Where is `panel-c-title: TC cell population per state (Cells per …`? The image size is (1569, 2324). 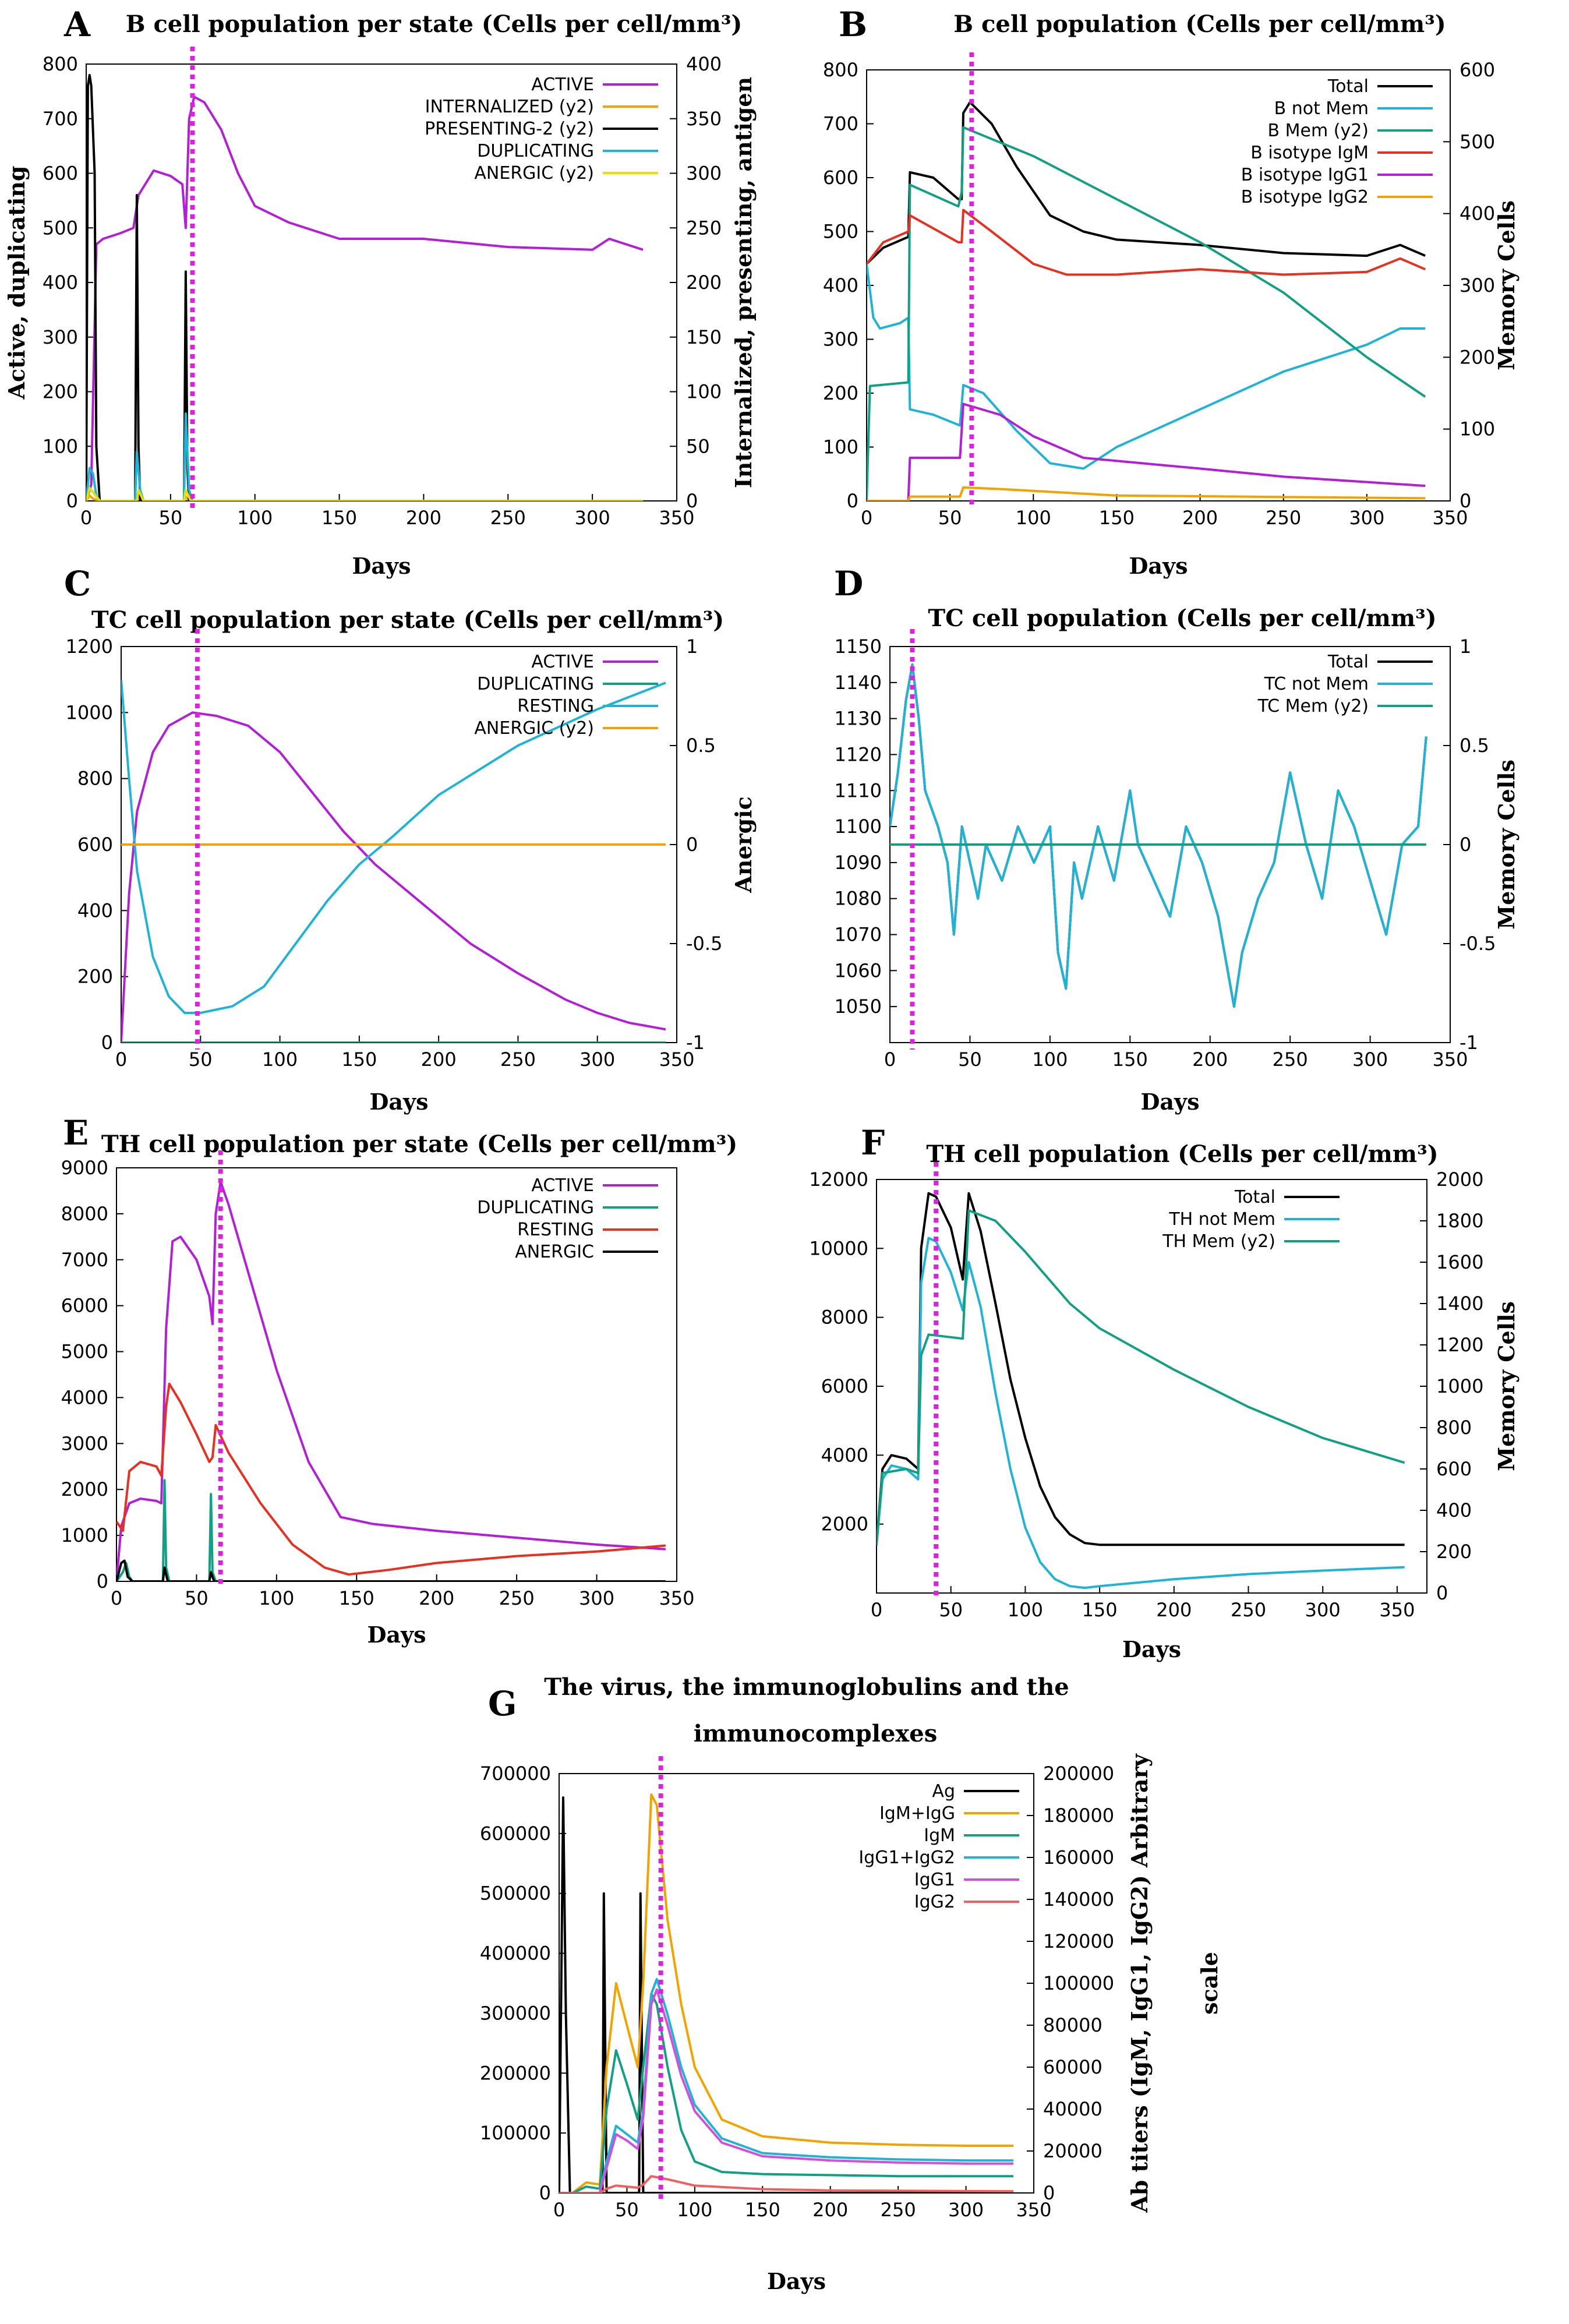 panel-c-title: TC cell population per state (Cells per … is located at coordinates (407, 620).